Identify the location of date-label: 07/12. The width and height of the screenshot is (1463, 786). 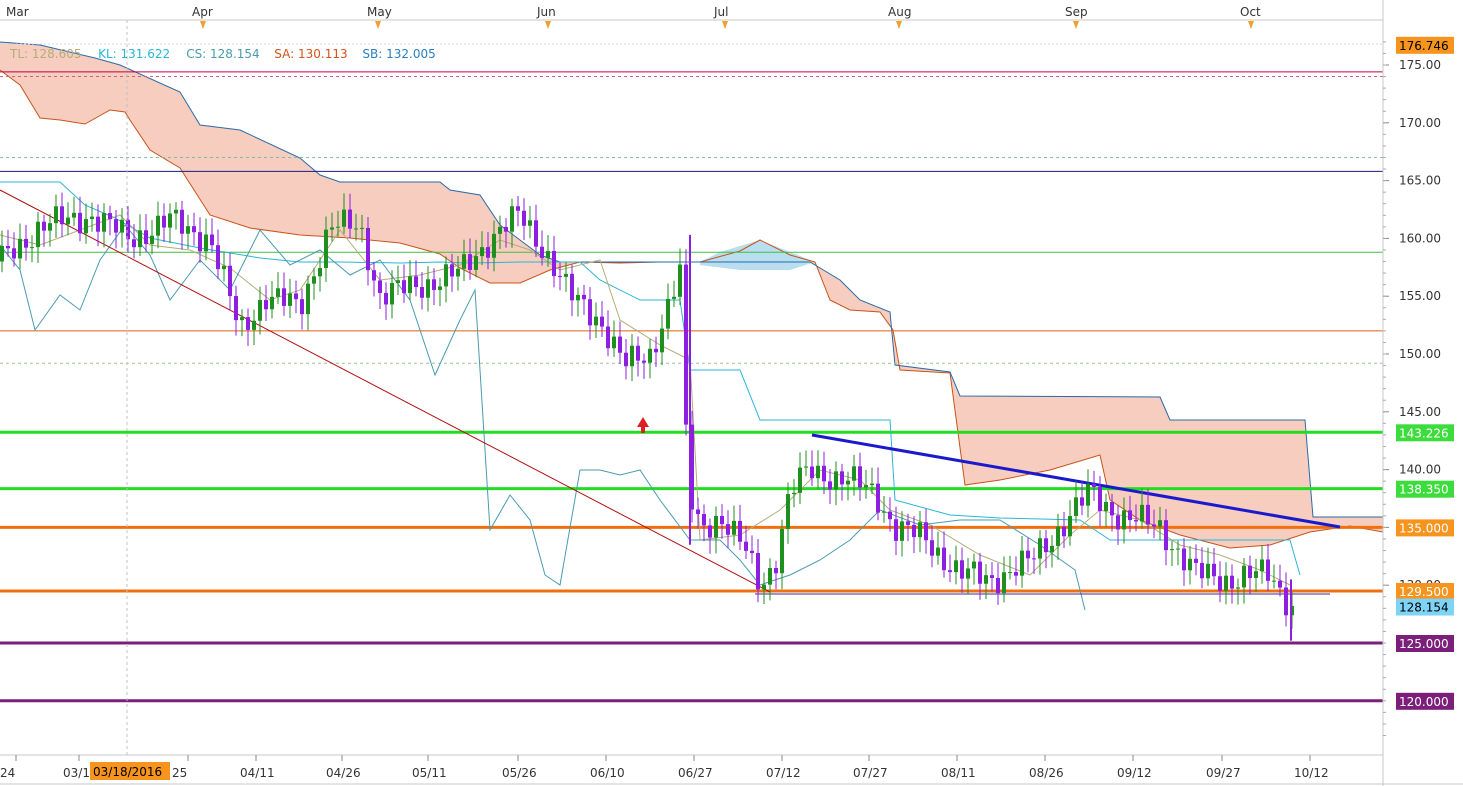
(783, 773).